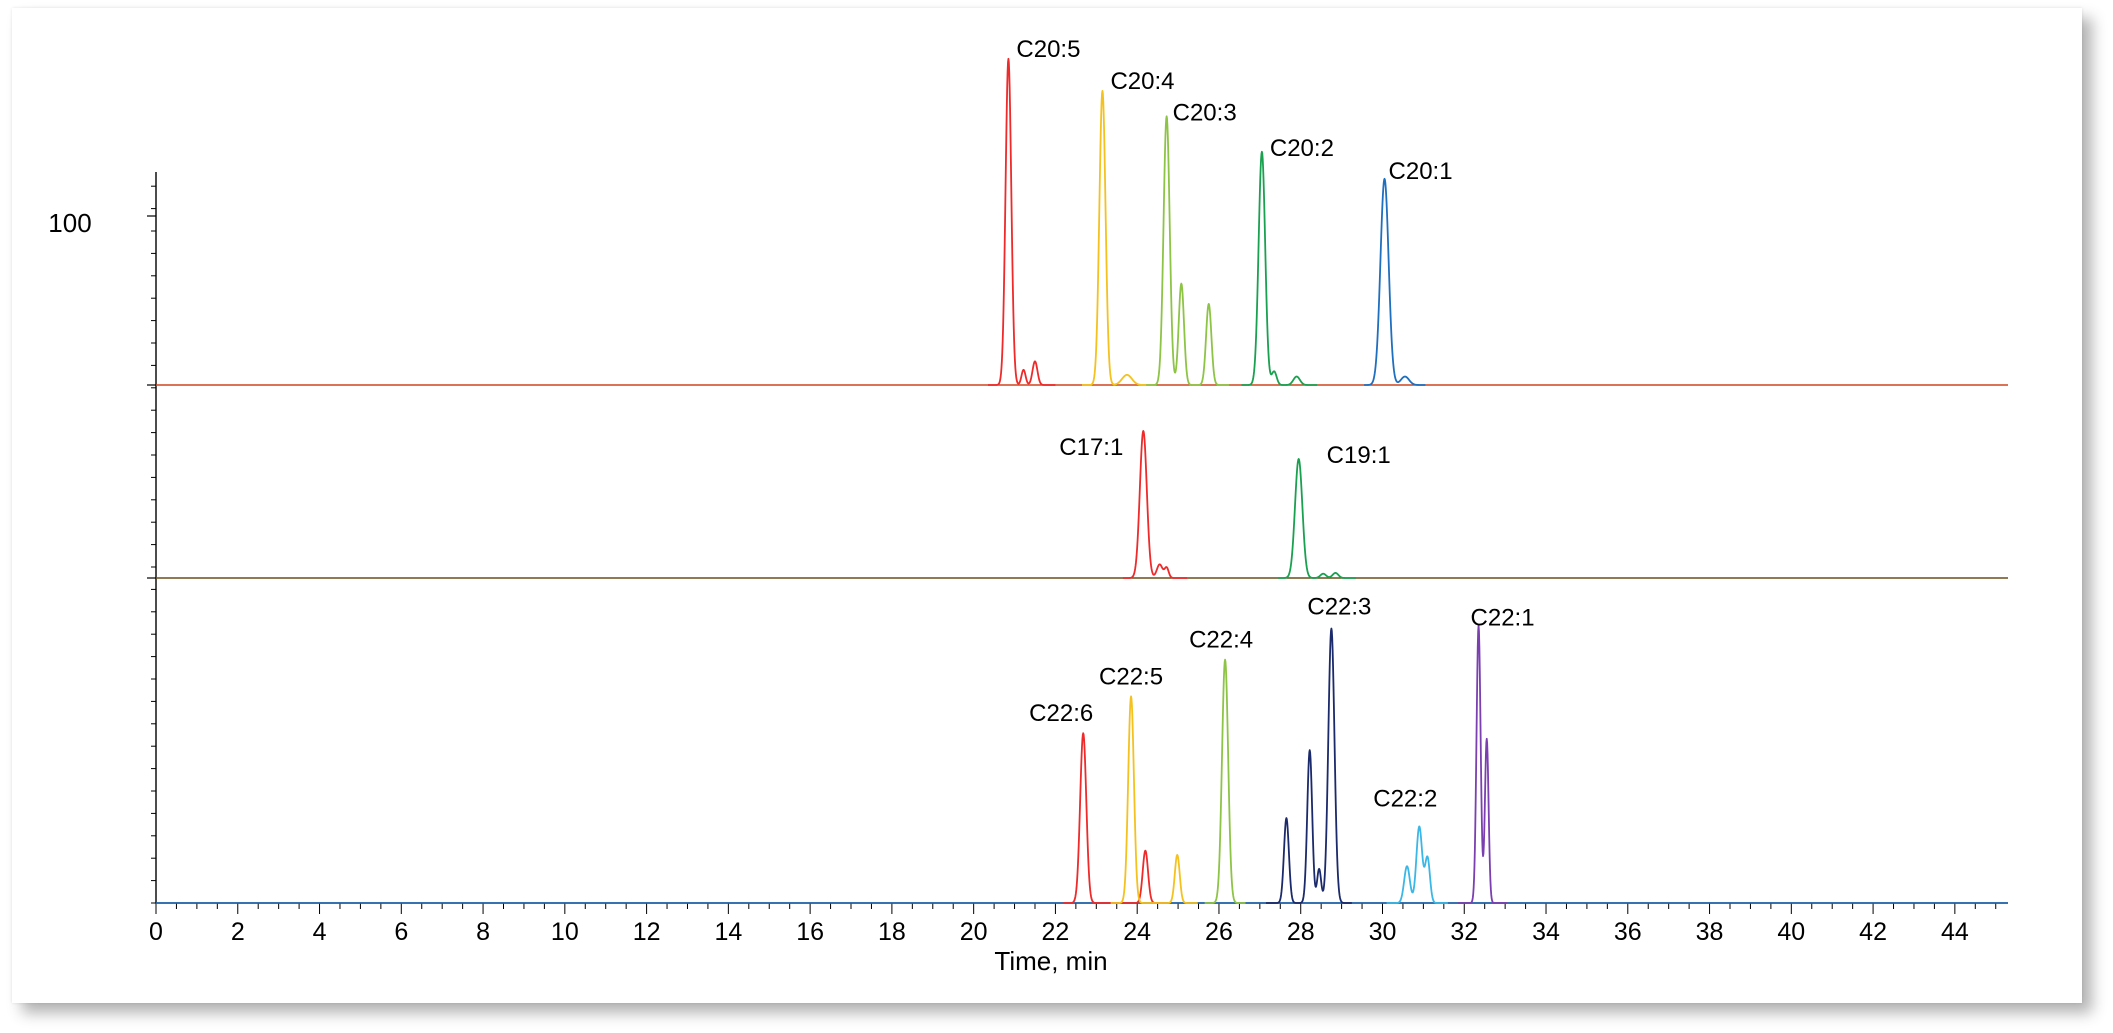  What do you see at coordinates (1302, 148) in the screenshot?
I see `peak-label-C20-2: C20:2` at bounding box center [1302, 148].